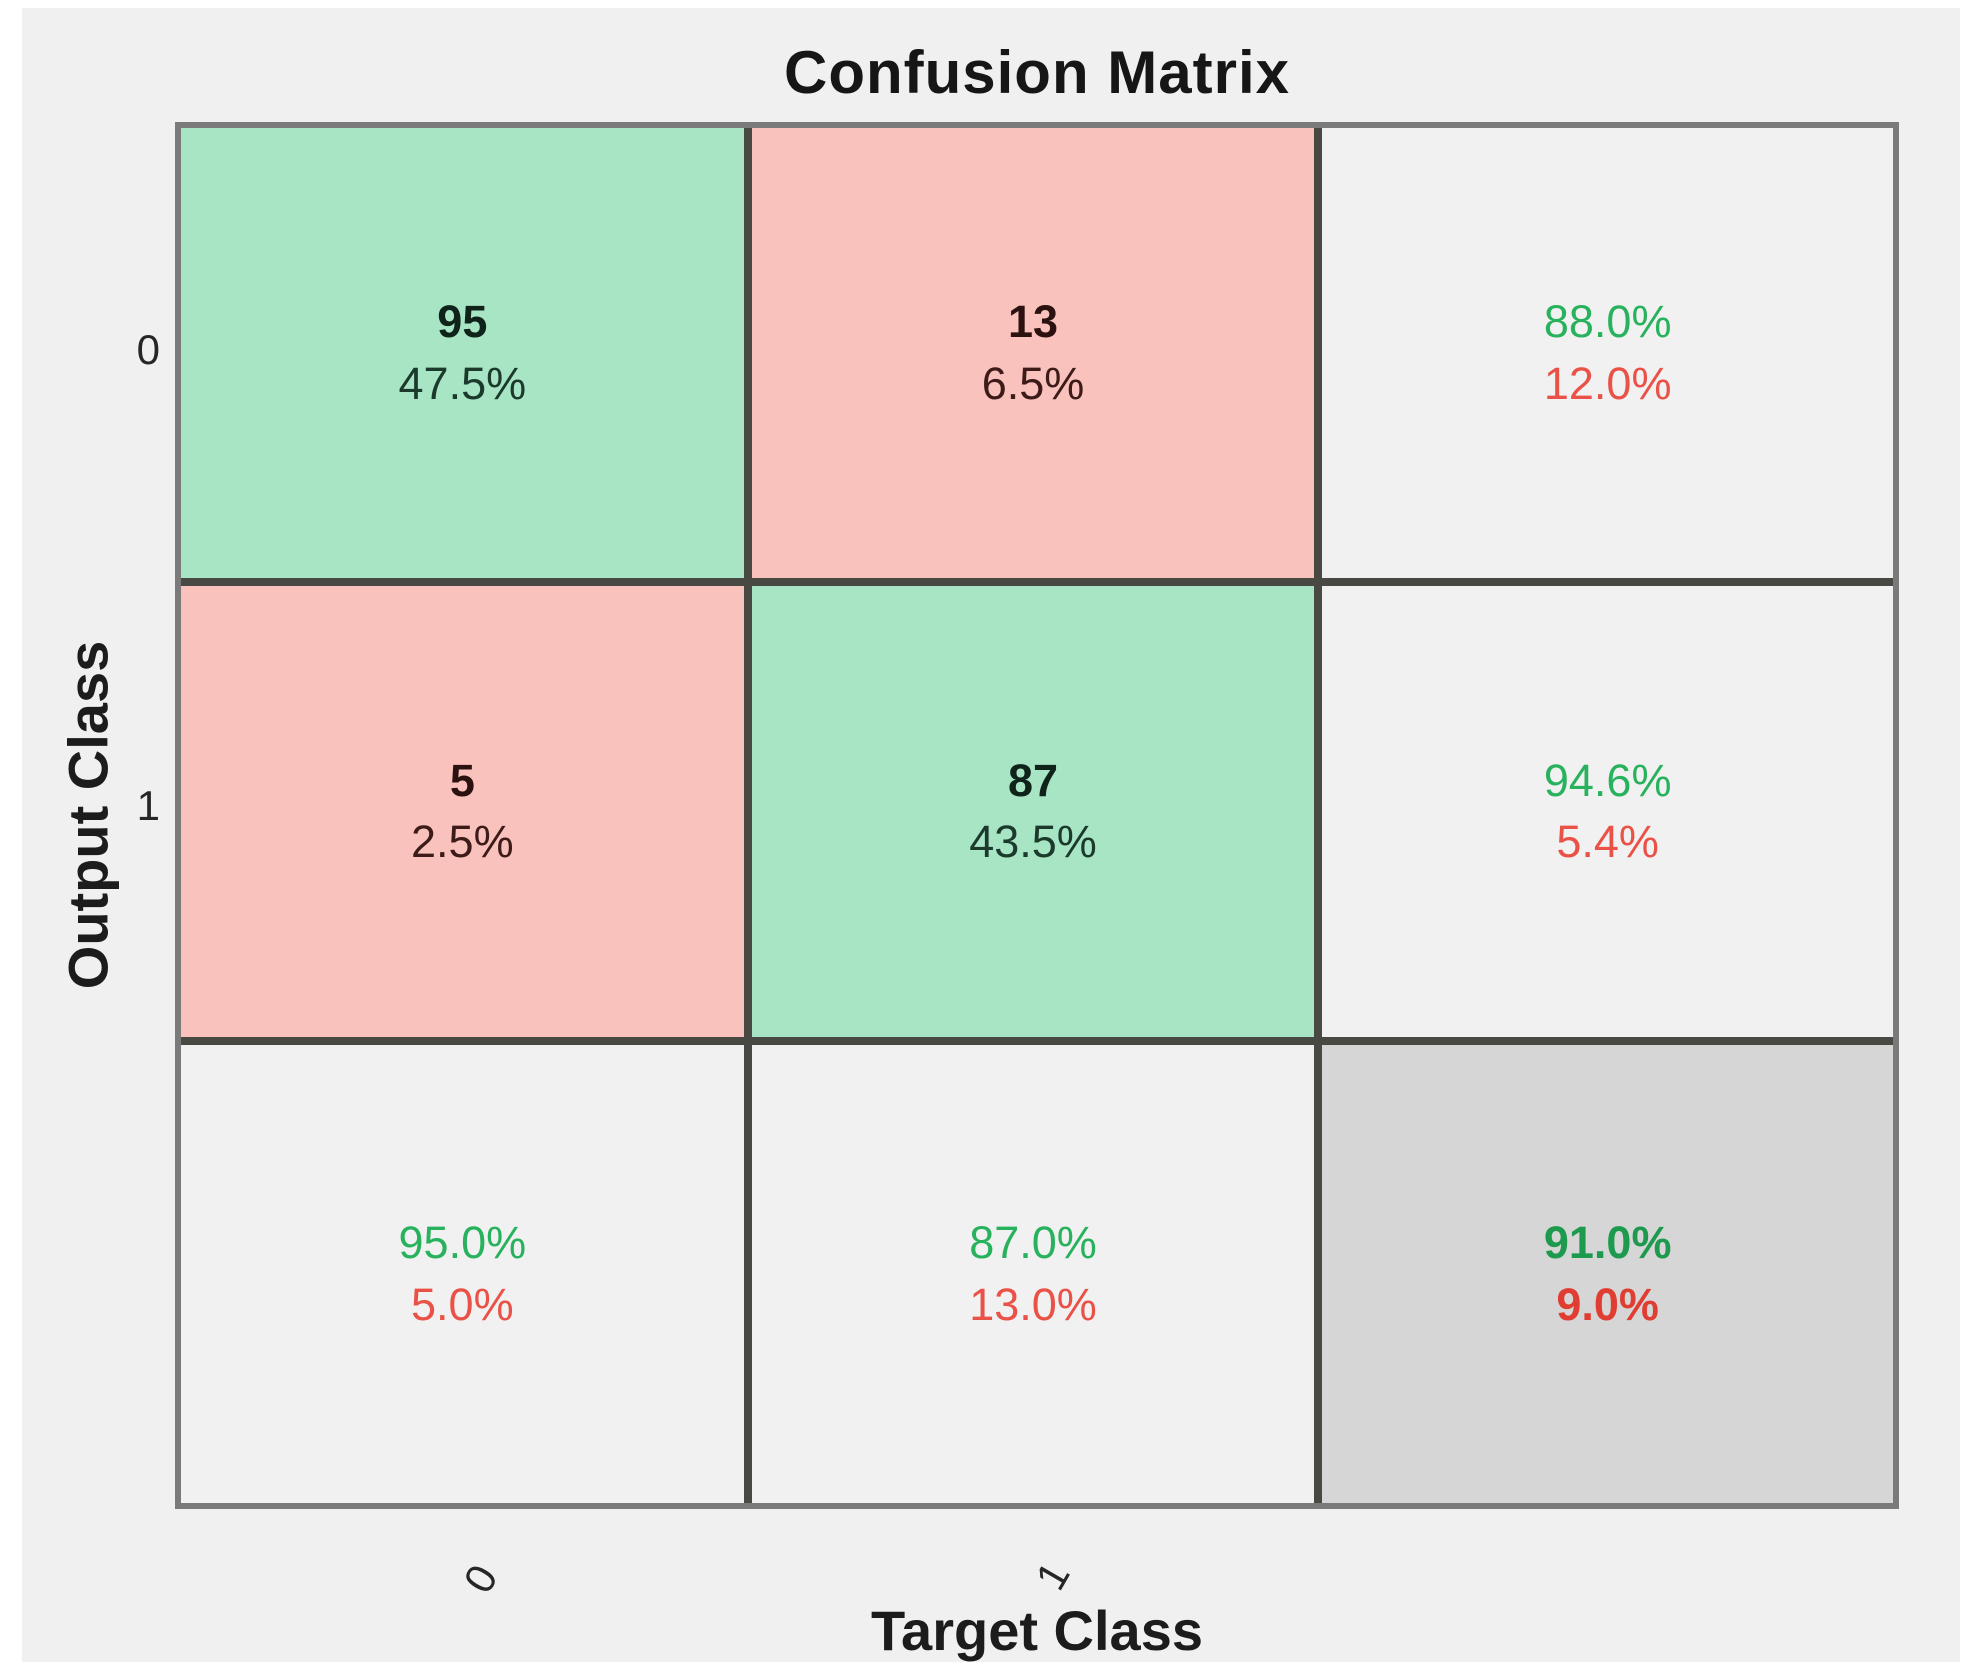 This screenshot has width=1982, height=1675. I want to click on cell-true-0-pred-1: 5 2.5%, so click(466, 815).